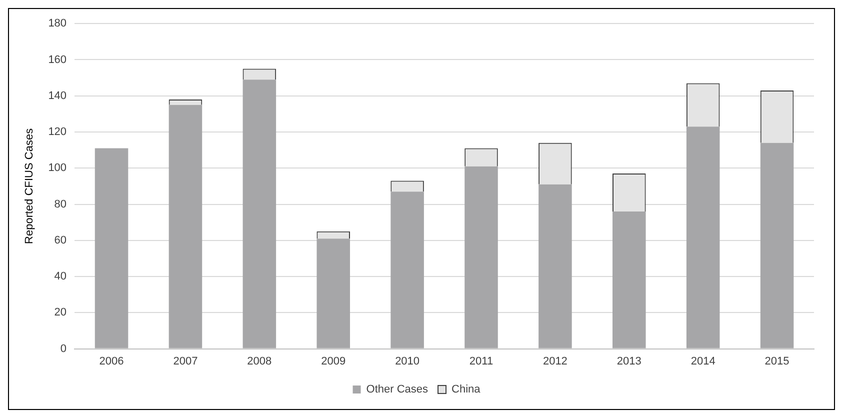  Describe the element at coordinates (60, 312) in the screenshot. I see `y-tick-label: 20` at that location.